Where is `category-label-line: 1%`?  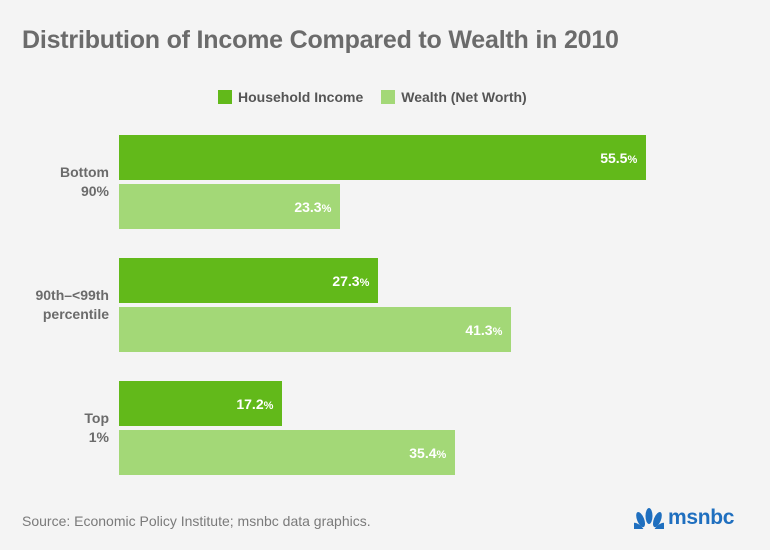 category-label-line: 1% is located at coordinates (98, 437).